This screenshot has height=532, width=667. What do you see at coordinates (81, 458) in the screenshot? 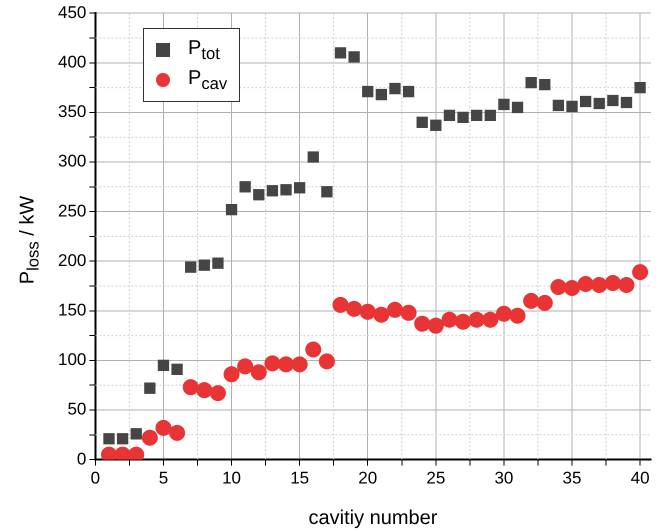
I see `y-tick-label: 0` at bounding box center [81, 458].